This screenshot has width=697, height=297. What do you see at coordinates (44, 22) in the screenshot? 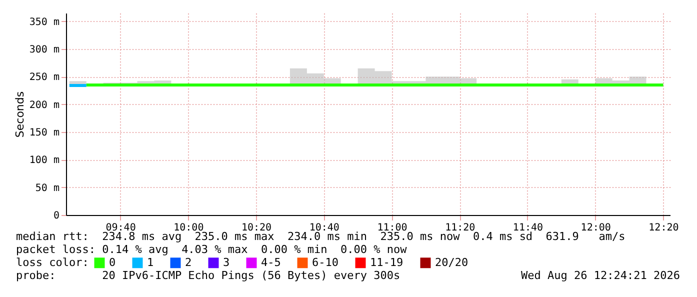
I see `y-tick-label: 350 m` at bounding box center [44, 22].